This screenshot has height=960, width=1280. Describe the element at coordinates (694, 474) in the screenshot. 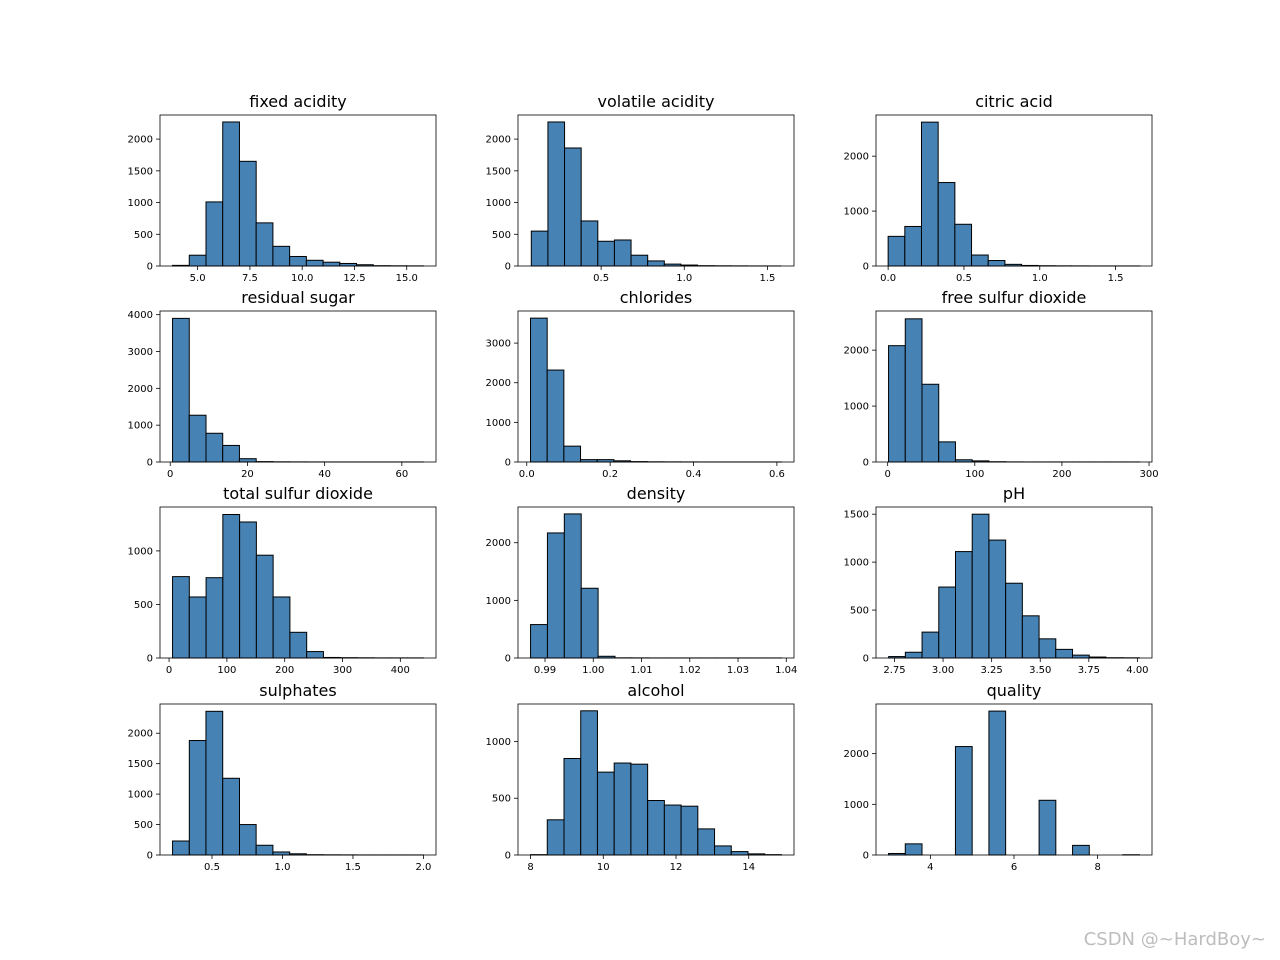

I see `x-tick-label: 0.4` at that location.